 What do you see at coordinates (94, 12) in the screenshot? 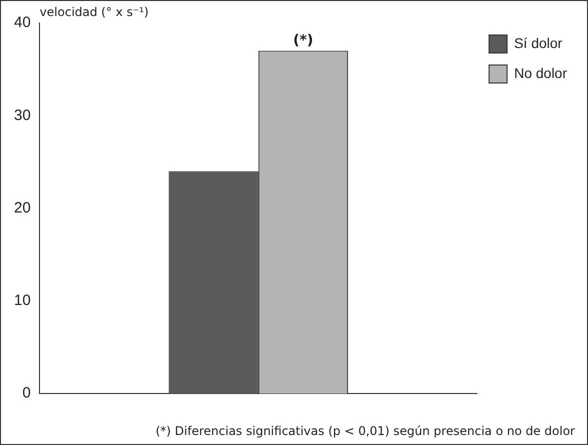
I see `y-axis-title: velocidad (° x s⁻¹)` at bounding box center [94, 12].